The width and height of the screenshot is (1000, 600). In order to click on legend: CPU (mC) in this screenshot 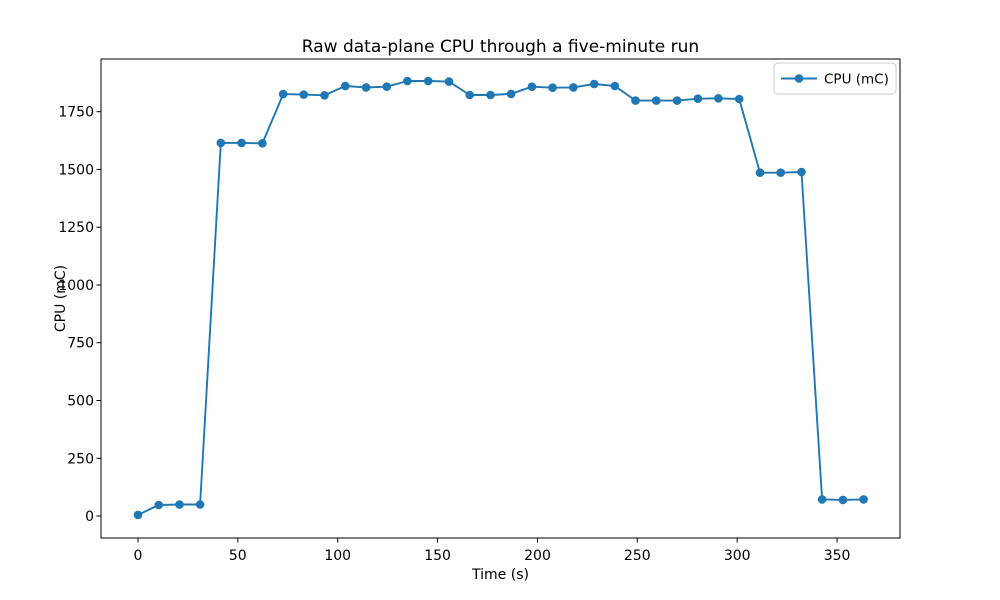, I will do `click(835, 78)`.